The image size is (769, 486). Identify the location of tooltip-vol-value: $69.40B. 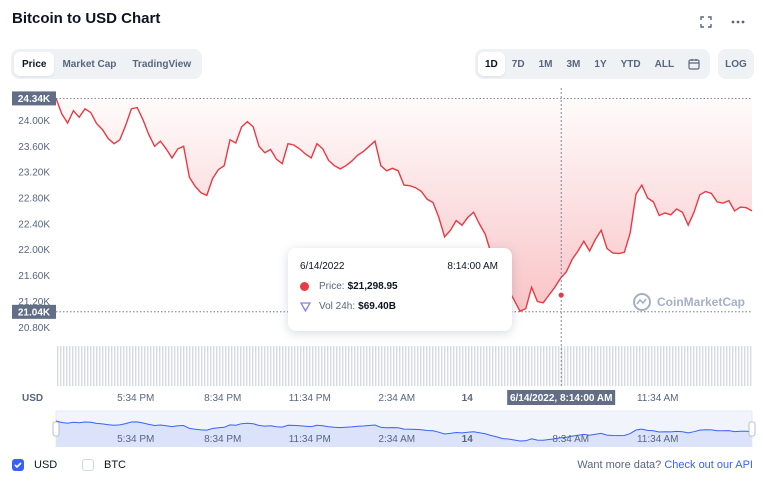
(377, 306).